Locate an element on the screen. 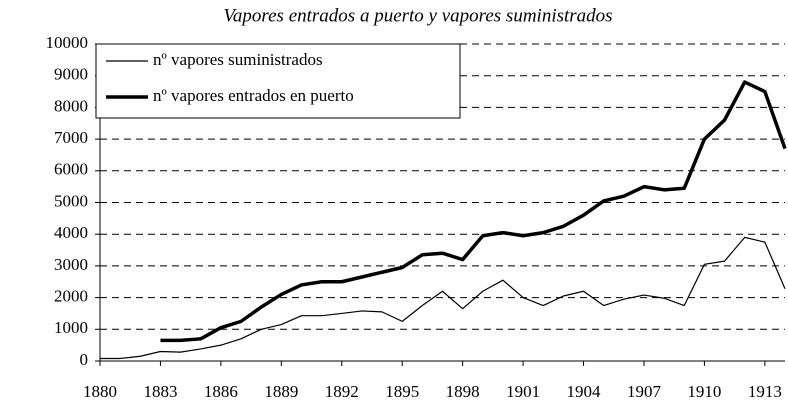 This screenshot has height=411, width=788. y-tick-label: 6000 is located at coordinates (71, 169).